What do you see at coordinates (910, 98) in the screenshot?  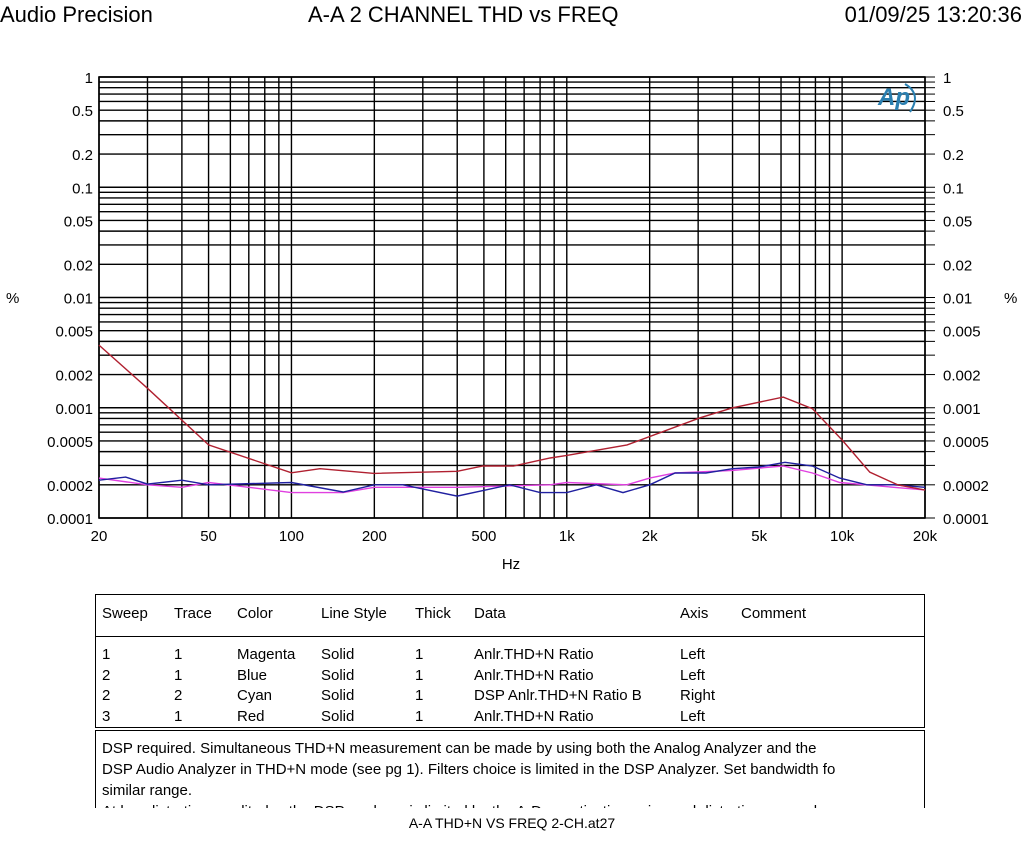 I see `ap-logo-swoosh` at bounding box center [910, 98].